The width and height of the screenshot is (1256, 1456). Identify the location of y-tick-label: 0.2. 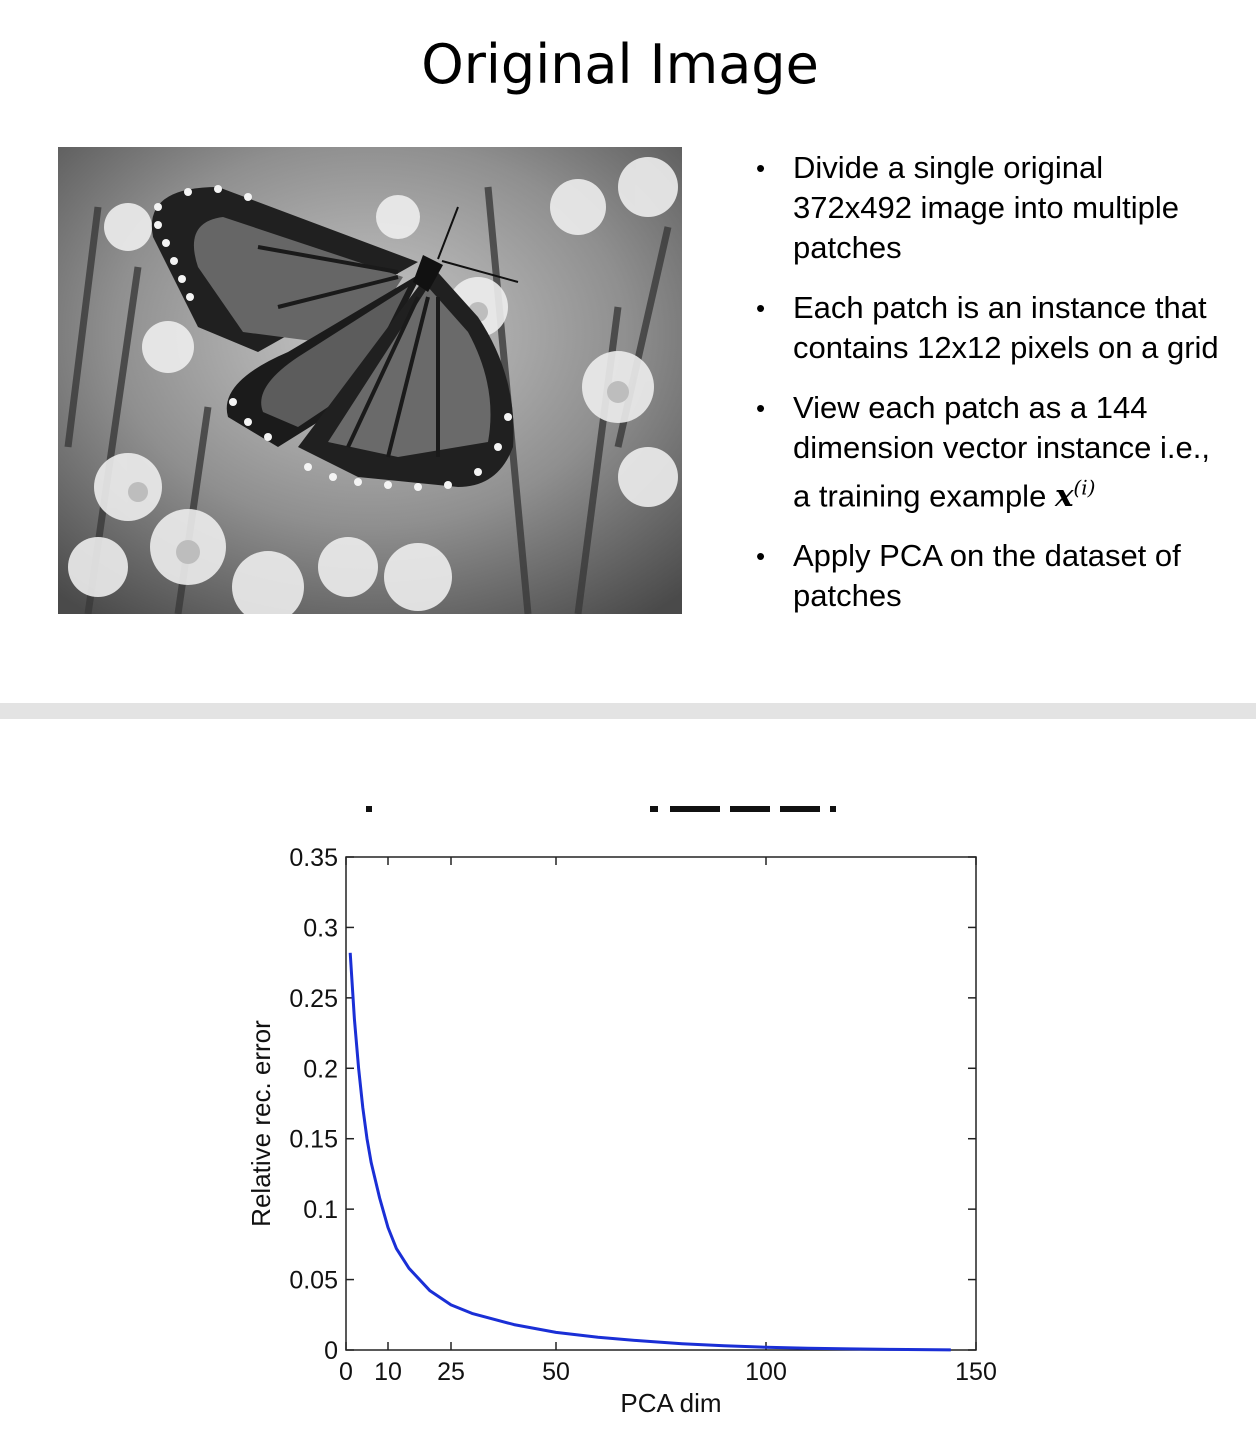
(320, 1069).